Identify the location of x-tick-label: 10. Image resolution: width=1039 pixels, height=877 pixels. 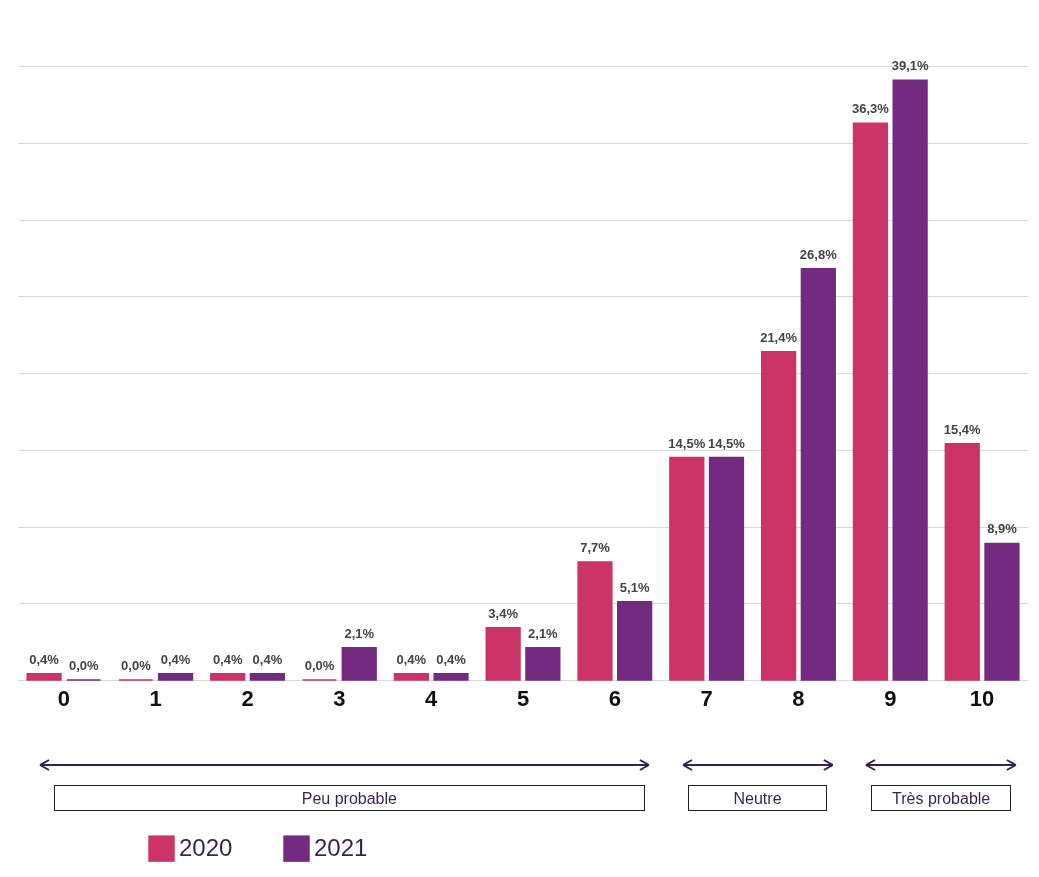
(982, 698).